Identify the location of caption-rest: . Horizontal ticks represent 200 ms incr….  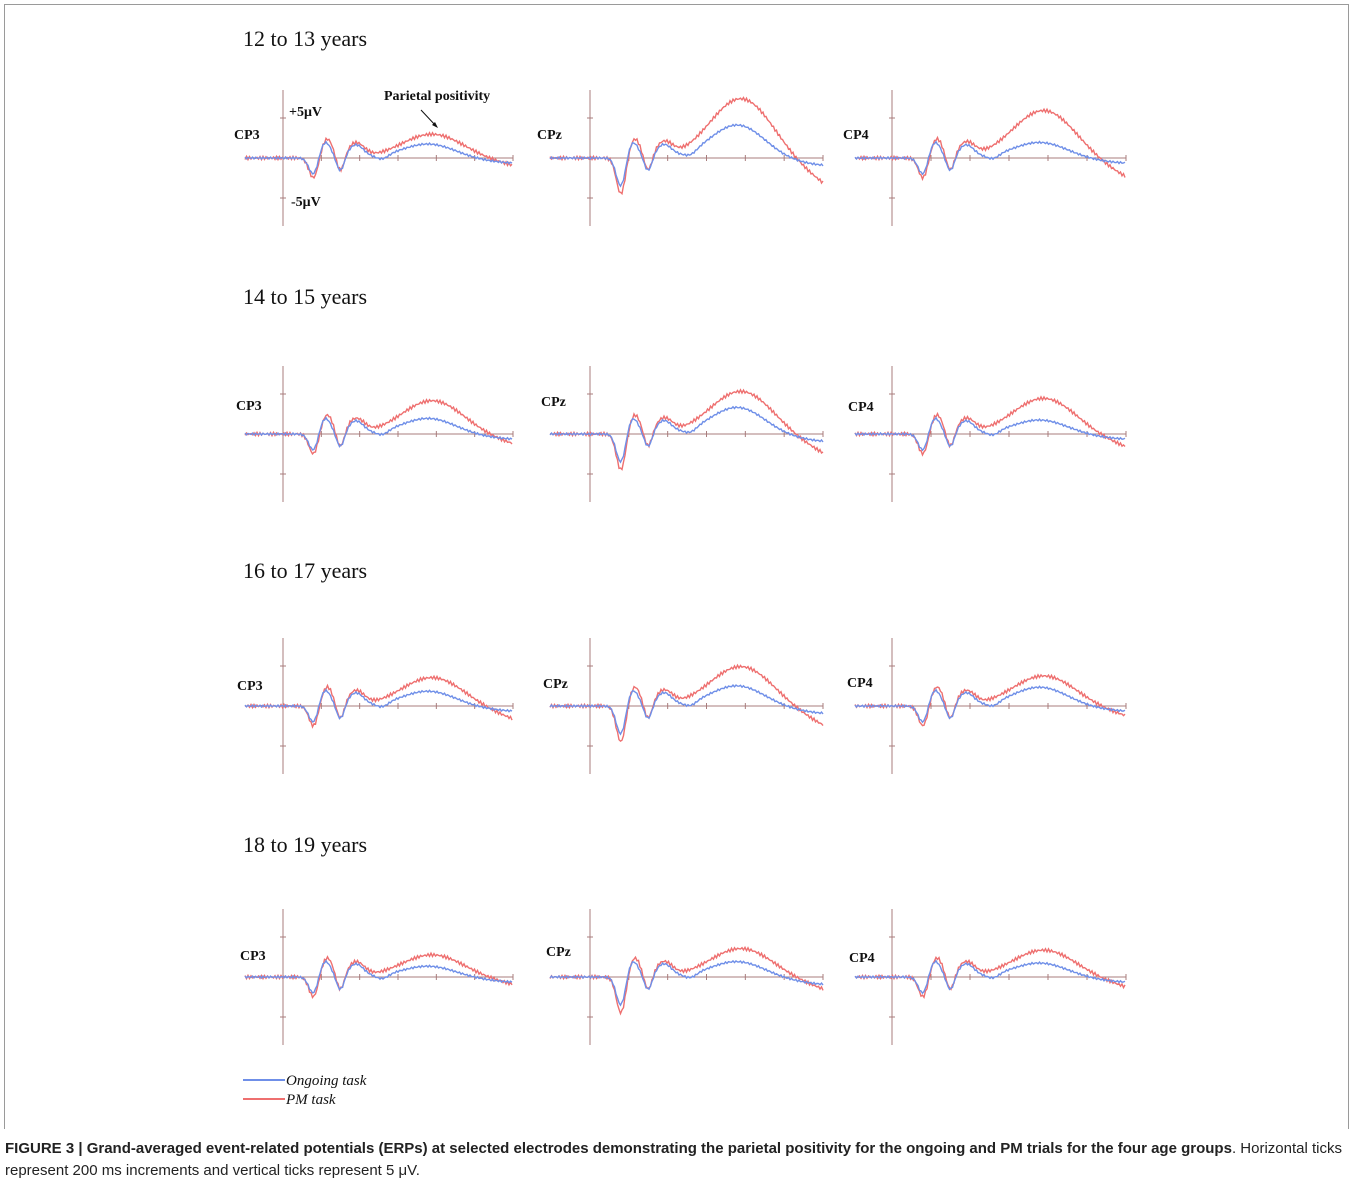
(673, 1159).